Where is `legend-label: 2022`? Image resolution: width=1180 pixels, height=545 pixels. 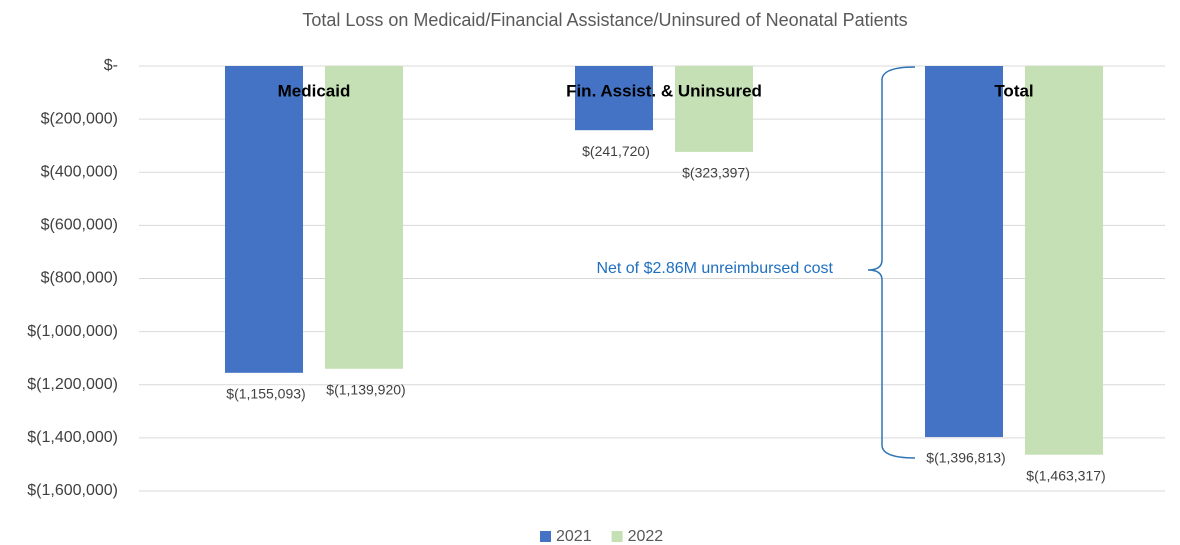
legend-label: 2022 is located at coordinates (646, 536).